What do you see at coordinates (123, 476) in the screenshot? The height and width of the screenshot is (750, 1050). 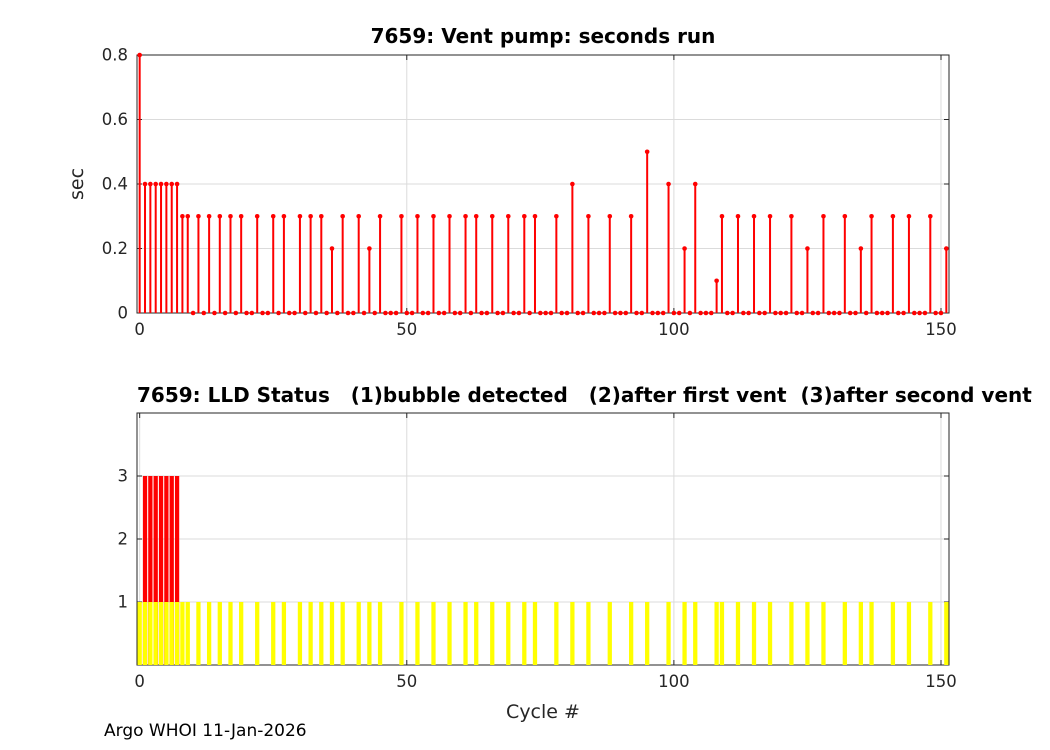 I see `svg-text: 3` at bounding box center [123, 476].